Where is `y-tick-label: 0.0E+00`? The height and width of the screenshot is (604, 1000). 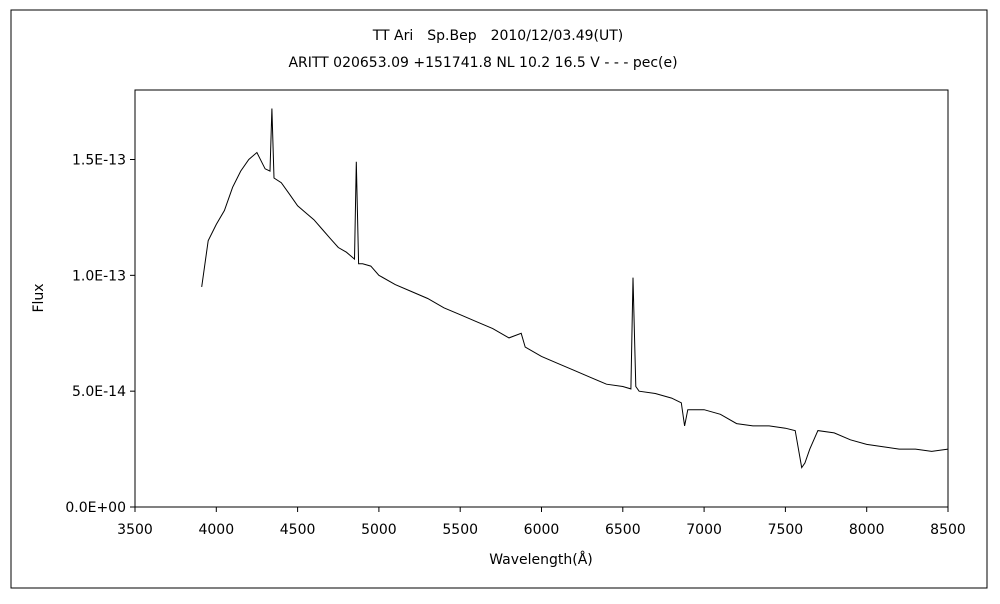
y-tick-label: 0.0E+00 is located at coordinates (95, 508).